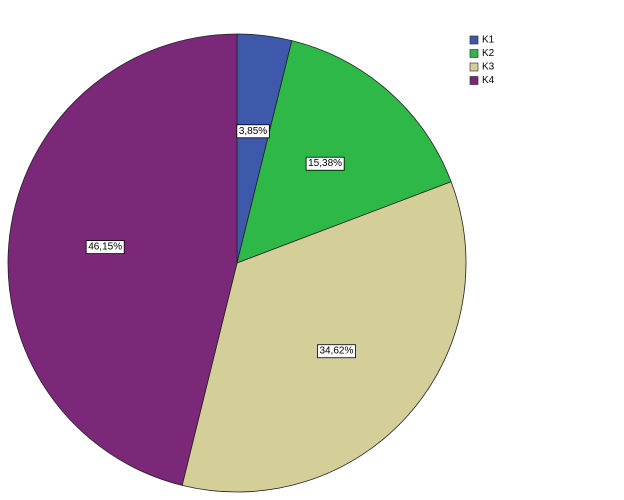  I want to click on data-label: 15,38%, so click(325, 163).